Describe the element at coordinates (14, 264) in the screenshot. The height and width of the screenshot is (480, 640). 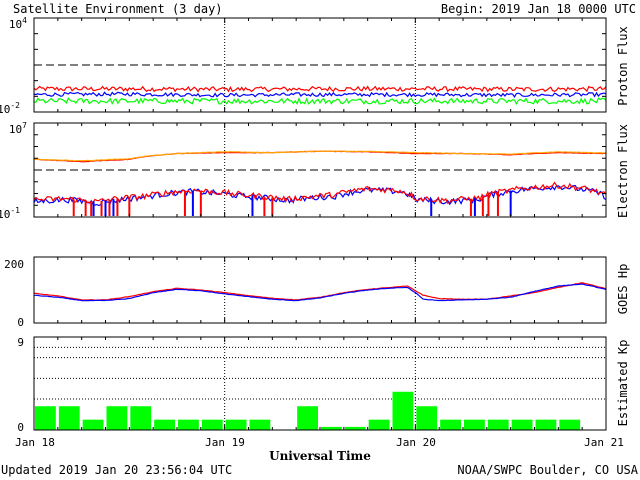
I see `goes-ytick-top: 200` at that location.